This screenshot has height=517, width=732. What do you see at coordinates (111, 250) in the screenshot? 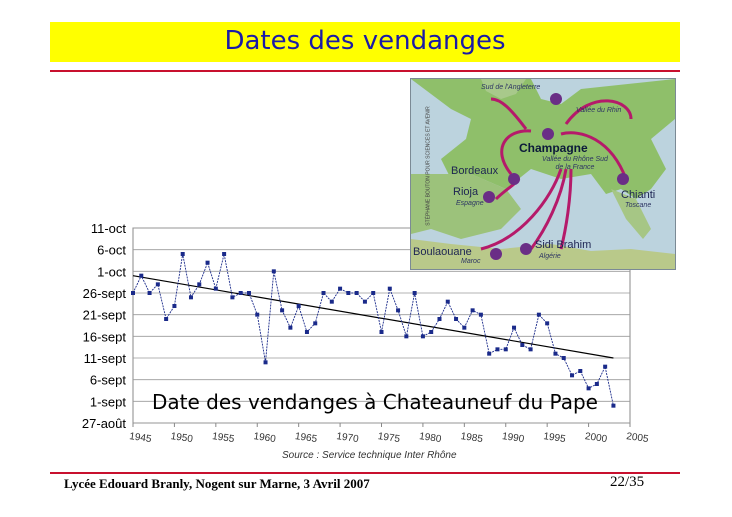
I see `y-tick-label: 6-oct` at bounding box center [111, 250].